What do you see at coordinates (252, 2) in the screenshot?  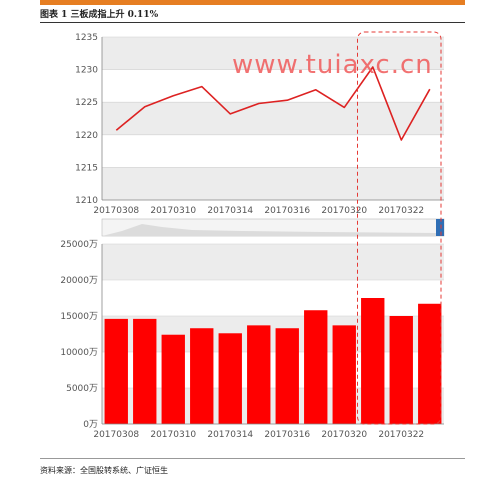 I see `header-accent-bar` at bounding box center [252, 2].